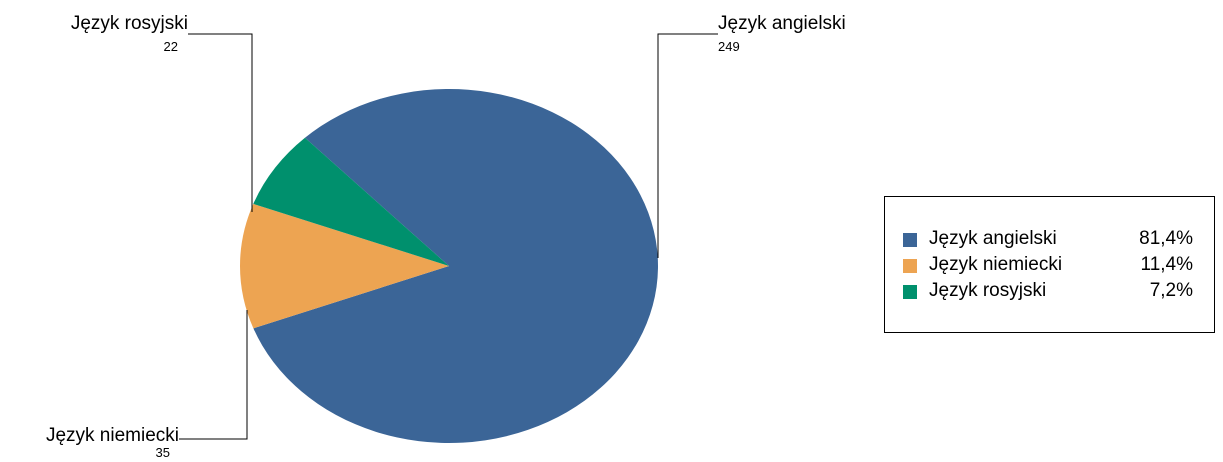 This screenshot has height=462, width=1223. I want to click on legend-item-angielski: Język angielski 81,4%, so click(1048, 240).